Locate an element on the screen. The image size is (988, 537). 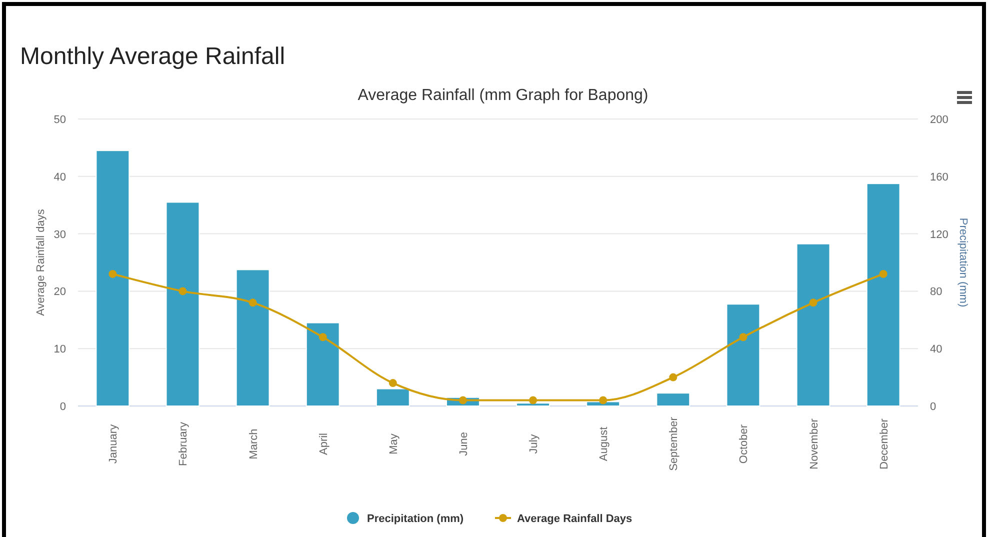
y-tick-label: 30 is located at coordinates (60, 234).